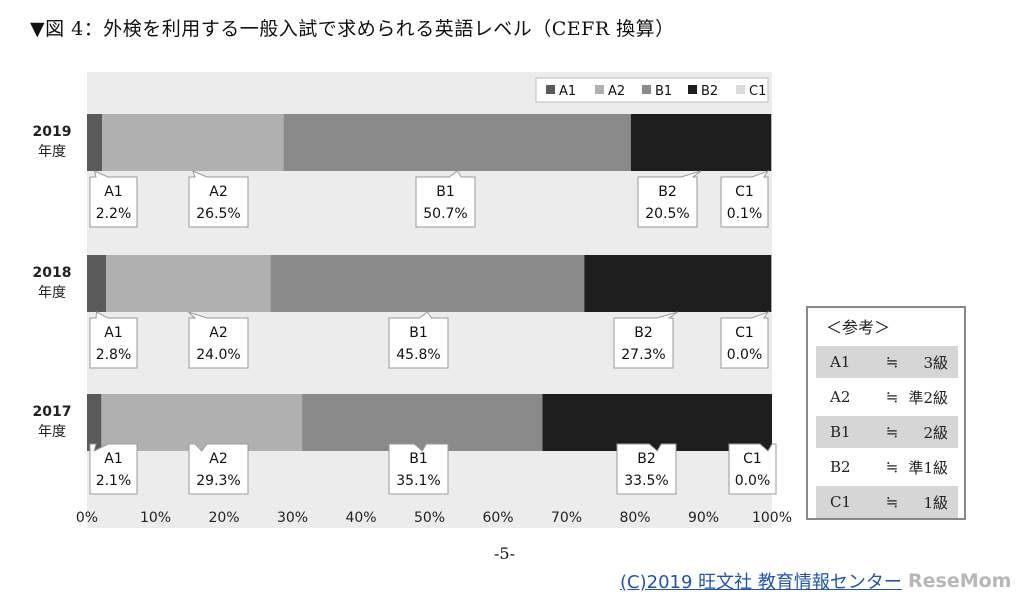 The image size is (1027, 605). I want to click on reference-level: C1, so click(841, 502).